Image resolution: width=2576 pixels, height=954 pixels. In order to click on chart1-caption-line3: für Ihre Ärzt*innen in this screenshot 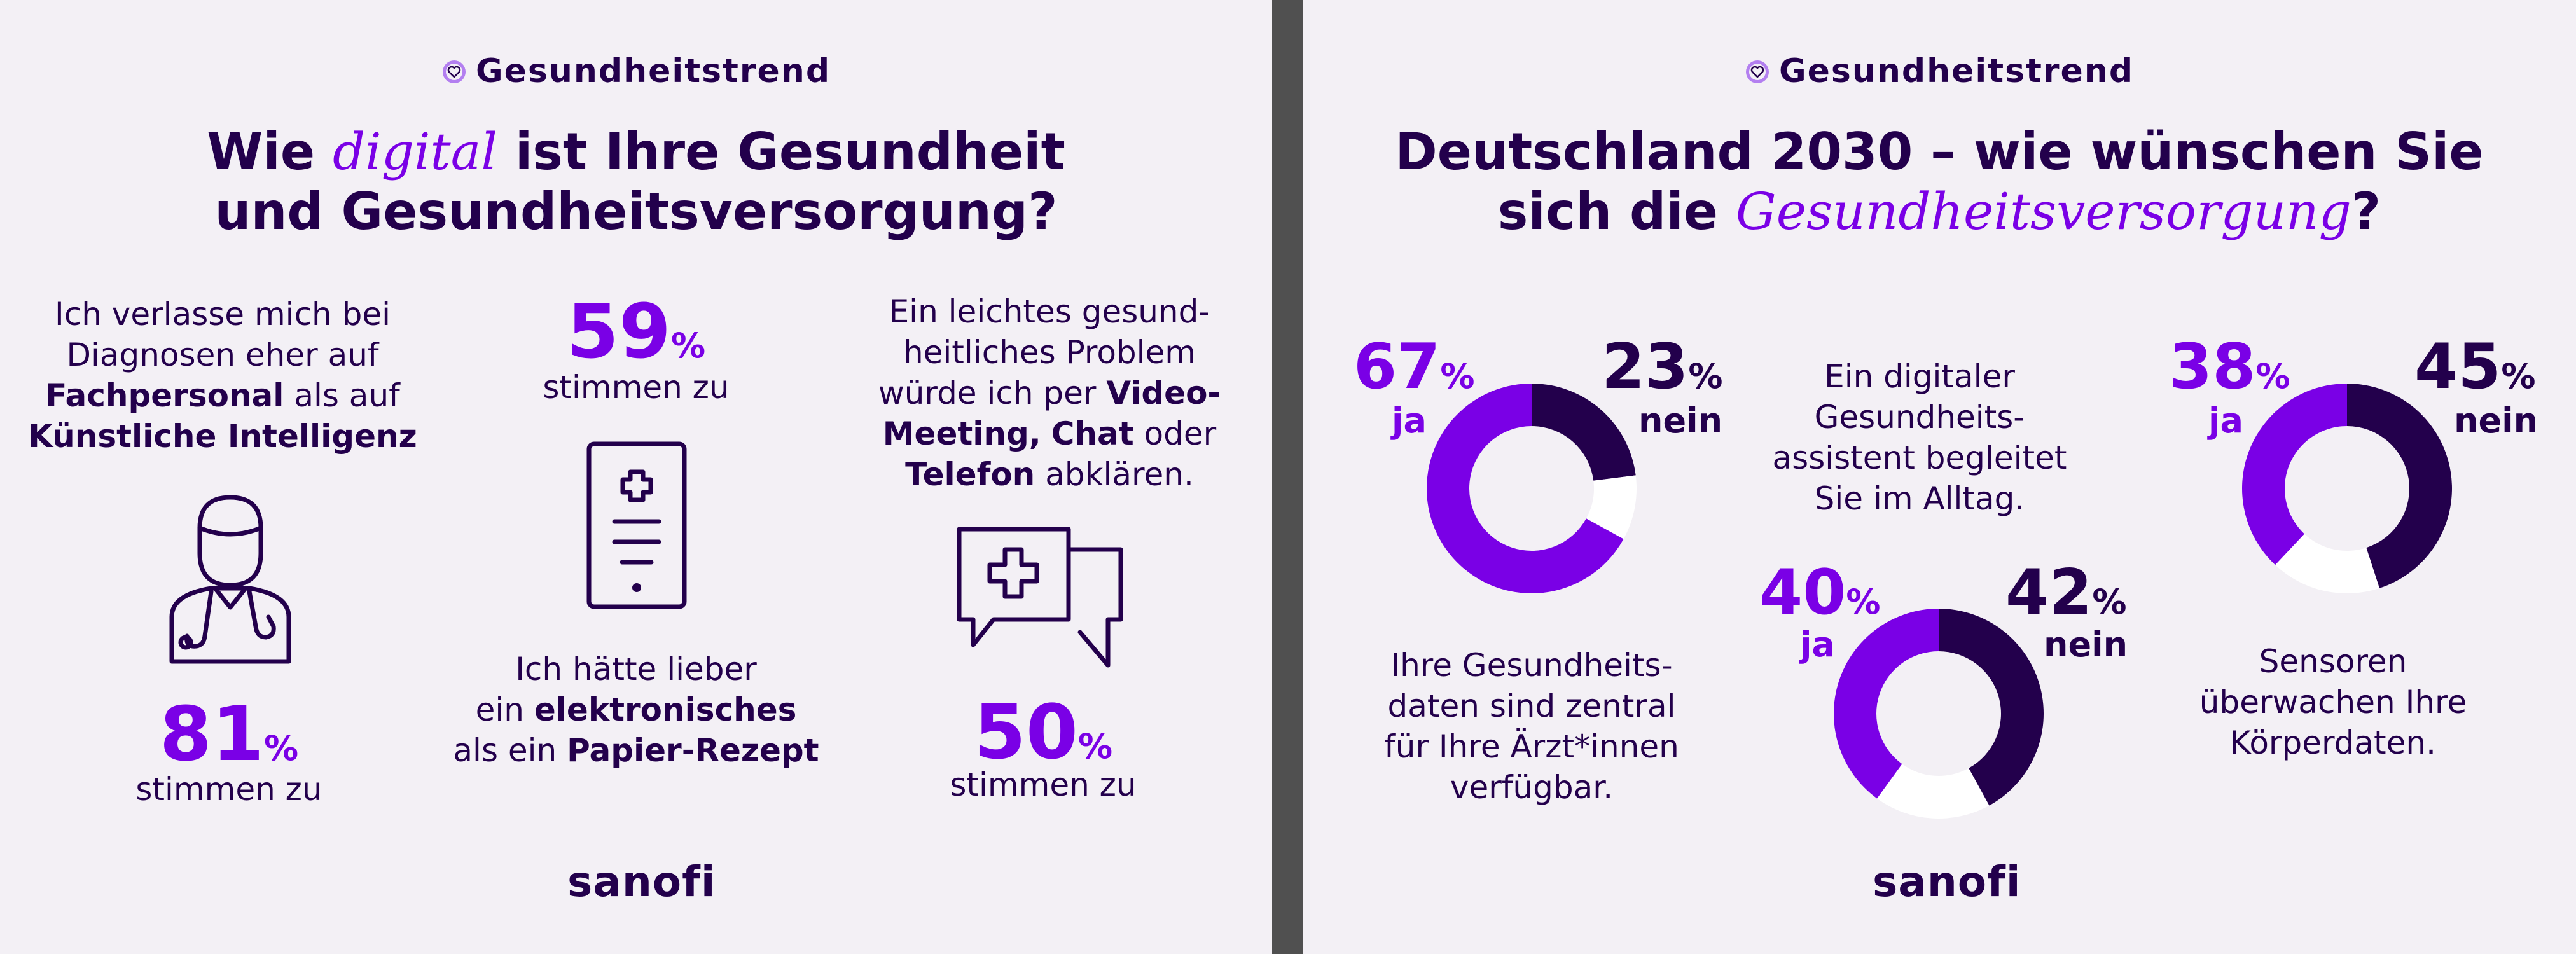, I will do `click(1531, 747)`.